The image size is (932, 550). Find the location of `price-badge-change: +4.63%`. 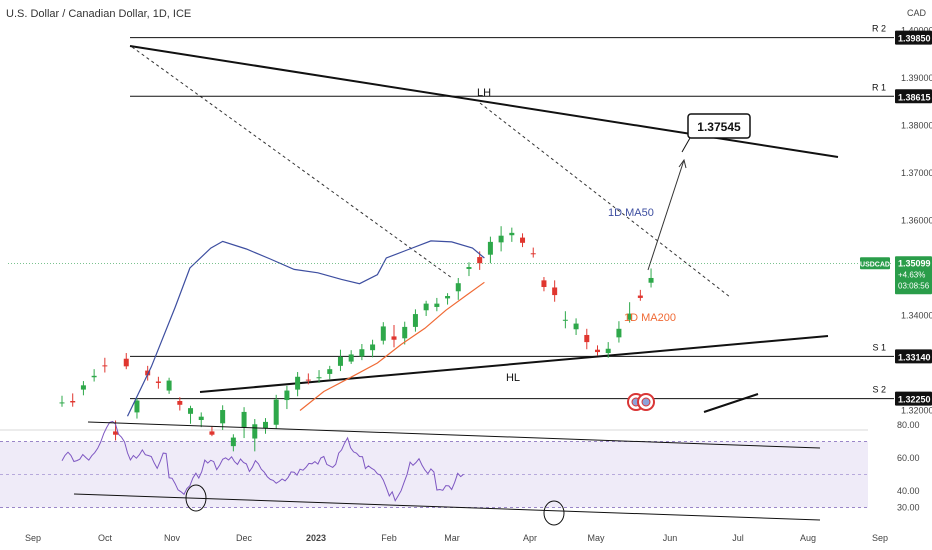

price-badge-change: +4.63% is located at coordinates (911, 274).